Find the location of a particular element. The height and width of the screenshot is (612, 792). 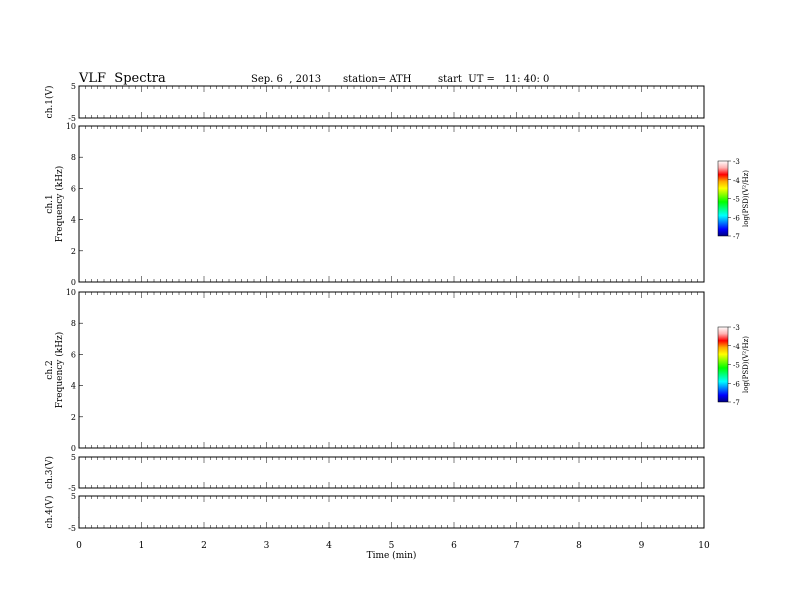

ch1-spectrogram-colorbar is located at coordinates (723, 198).